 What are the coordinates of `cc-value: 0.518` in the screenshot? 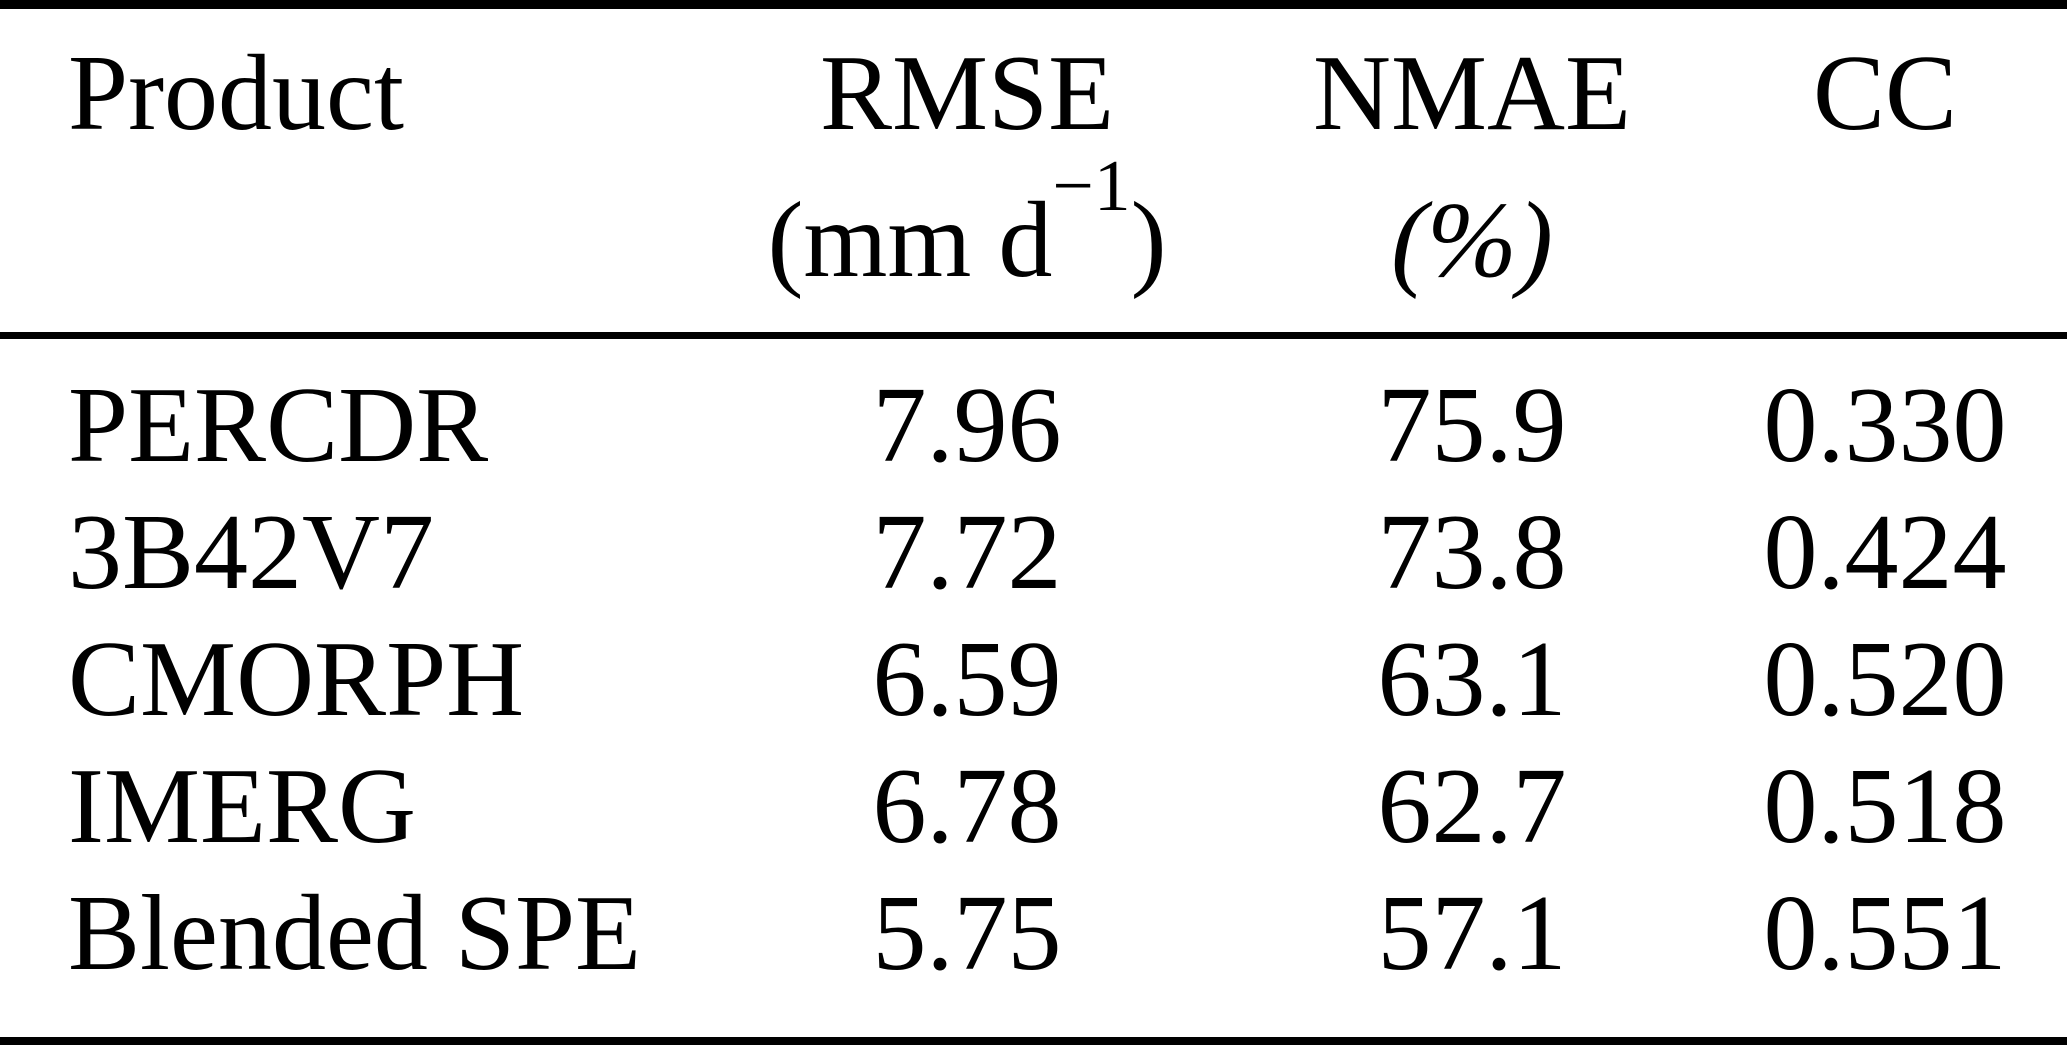 It's located at (1885, 806).